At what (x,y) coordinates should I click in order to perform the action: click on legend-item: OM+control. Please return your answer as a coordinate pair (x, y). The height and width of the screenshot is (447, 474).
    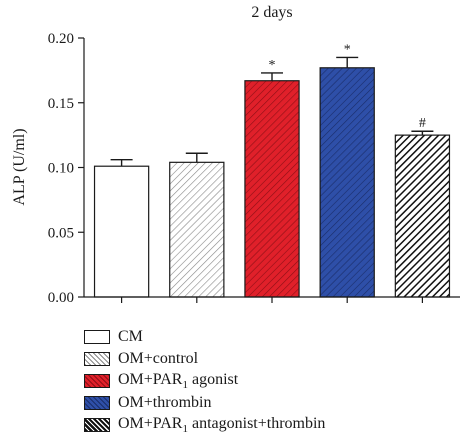
    Looking at the image, I should click on (204, 359).